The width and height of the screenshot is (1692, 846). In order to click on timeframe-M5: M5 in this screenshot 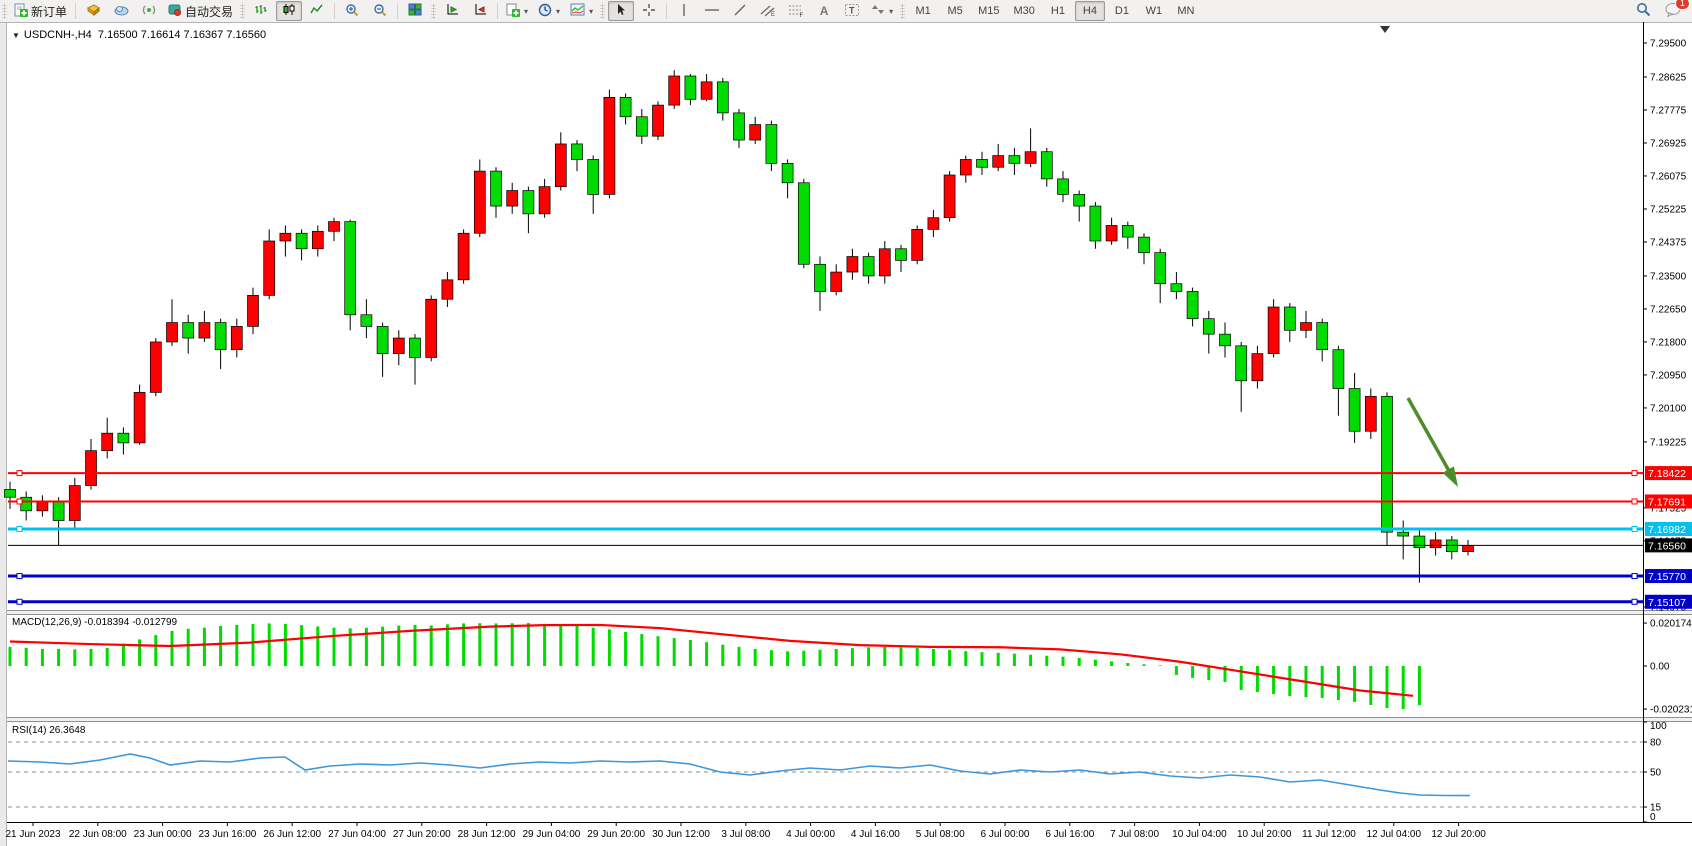, I will do `click(955, 11)`.